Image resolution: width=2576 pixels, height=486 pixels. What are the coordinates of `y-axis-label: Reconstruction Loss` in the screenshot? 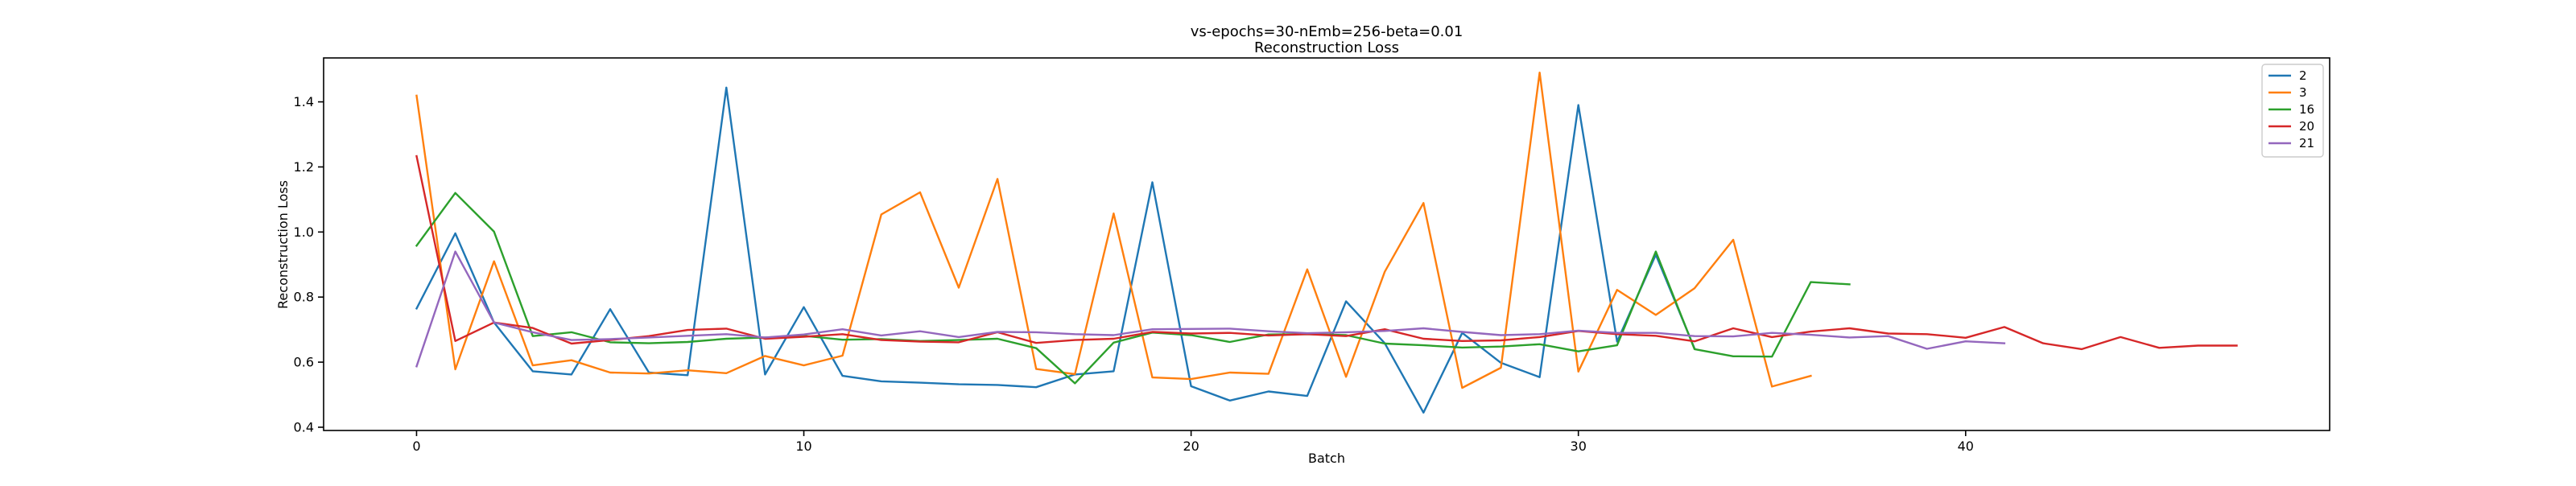 It's located at (283, 244).